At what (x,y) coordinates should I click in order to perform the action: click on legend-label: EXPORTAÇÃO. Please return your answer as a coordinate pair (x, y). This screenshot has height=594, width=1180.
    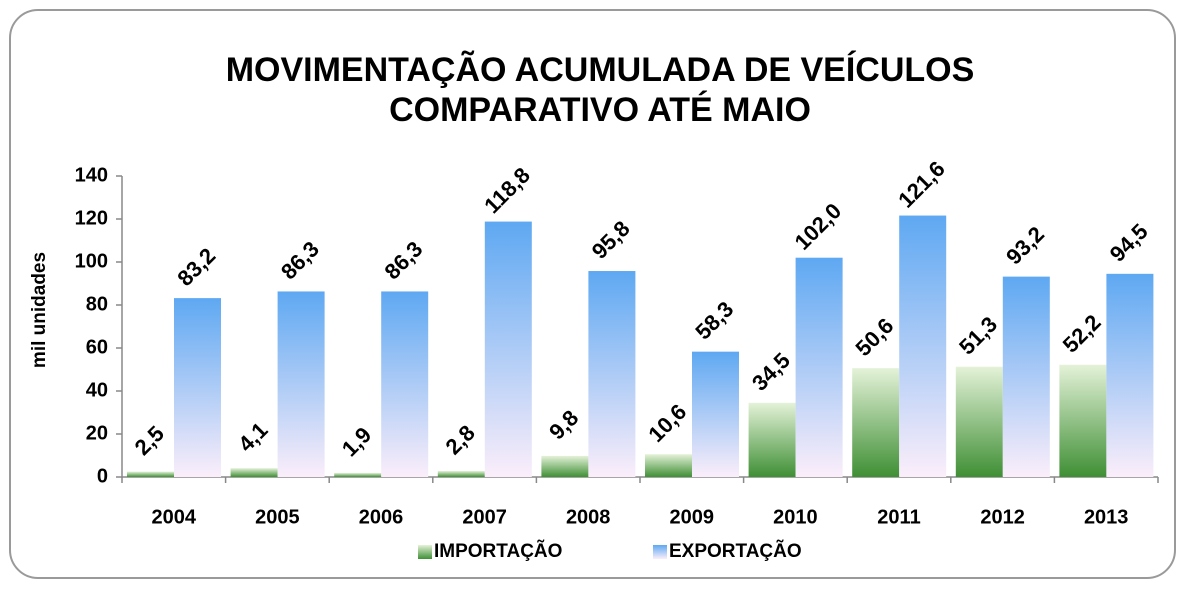
    Looking at the image, I should click on (735, 551).